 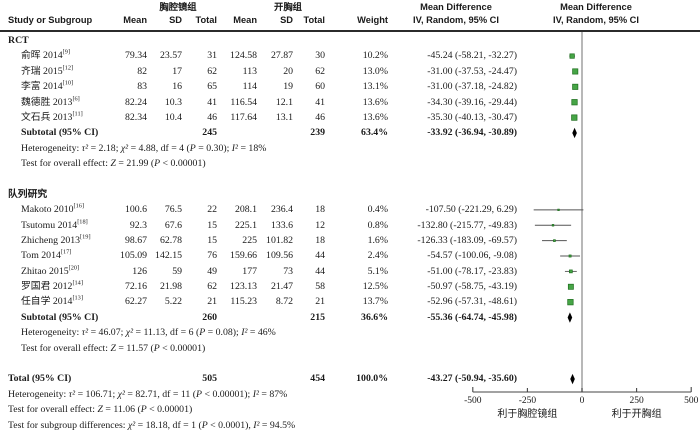 I want to click on study-row-w: 13.0%, so click(x=375, y=71).